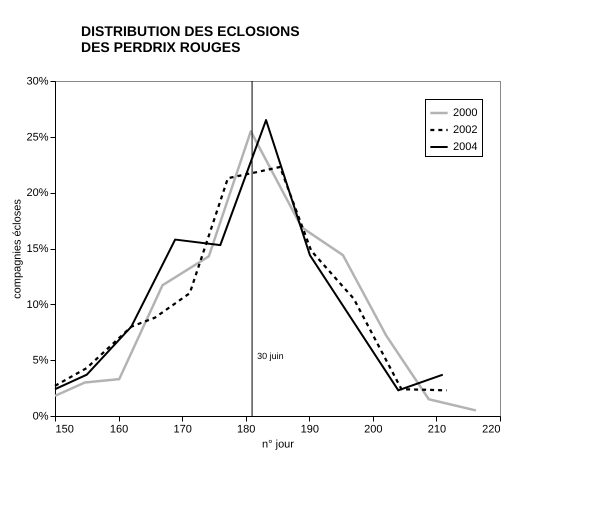 The image size is (606, 508). Describe the element at coordinates (190, 31) in the screenshot. I see `text: DISTRIBUTION DES ECLOSIONS` at that location.